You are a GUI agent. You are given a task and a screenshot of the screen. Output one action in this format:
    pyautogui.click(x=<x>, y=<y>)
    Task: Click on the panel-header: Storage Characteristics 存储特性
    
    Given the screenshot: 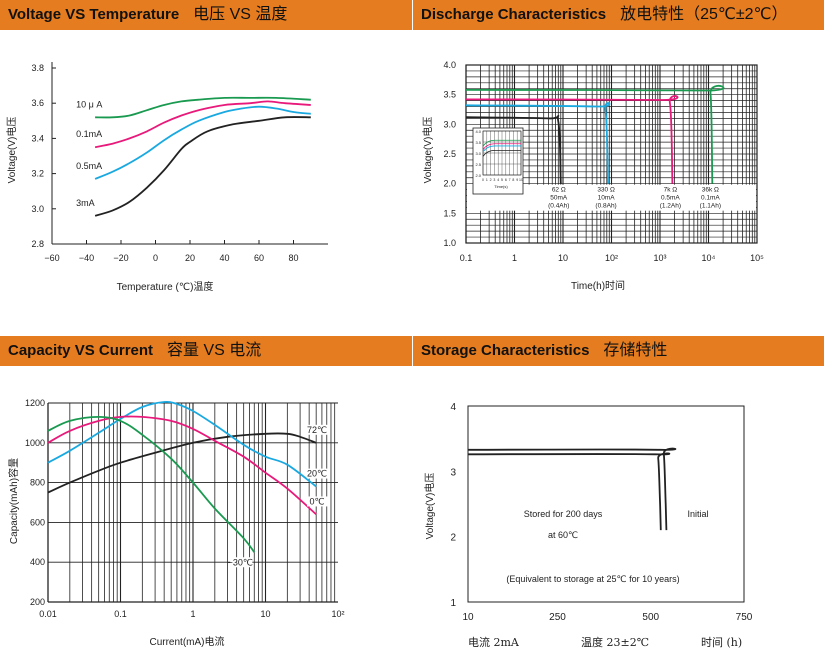 What is the action you would take?
    pyautogui.click(x=618, y=351)
    